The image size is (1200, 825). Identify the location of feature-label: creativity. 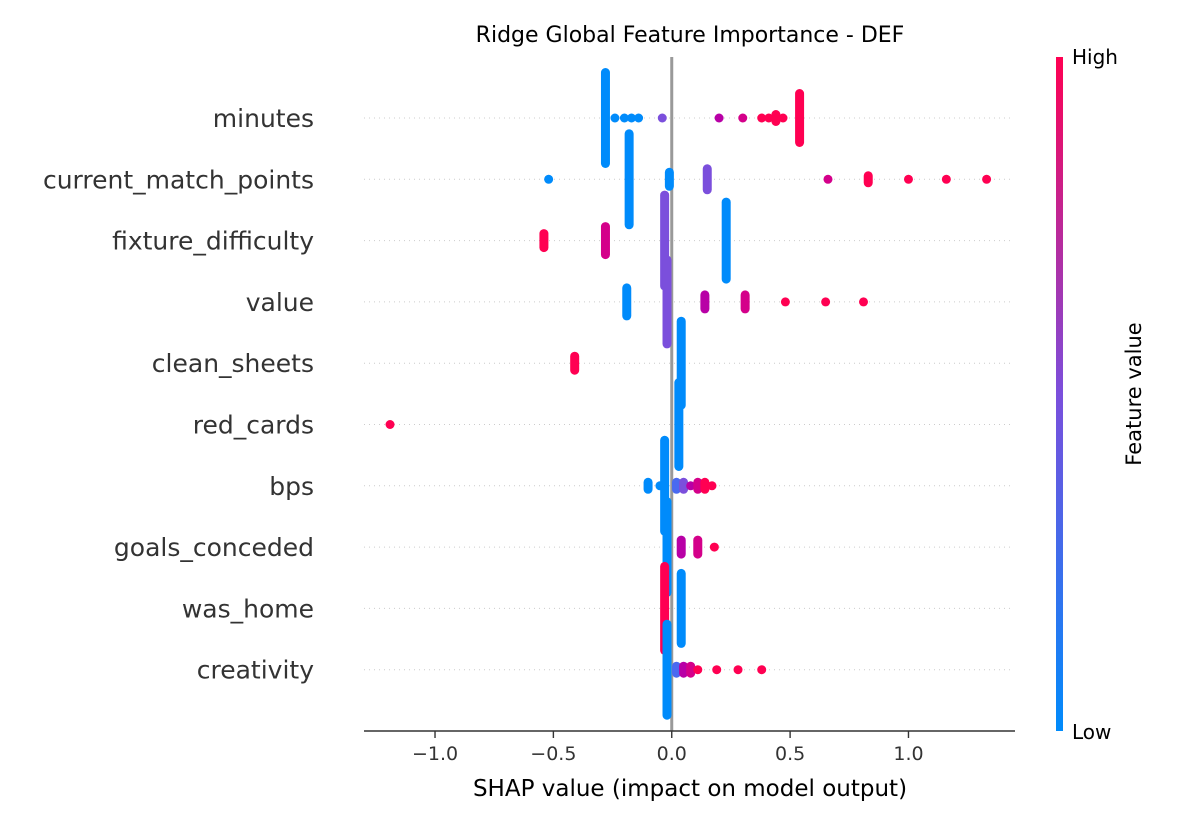
(255, 670).